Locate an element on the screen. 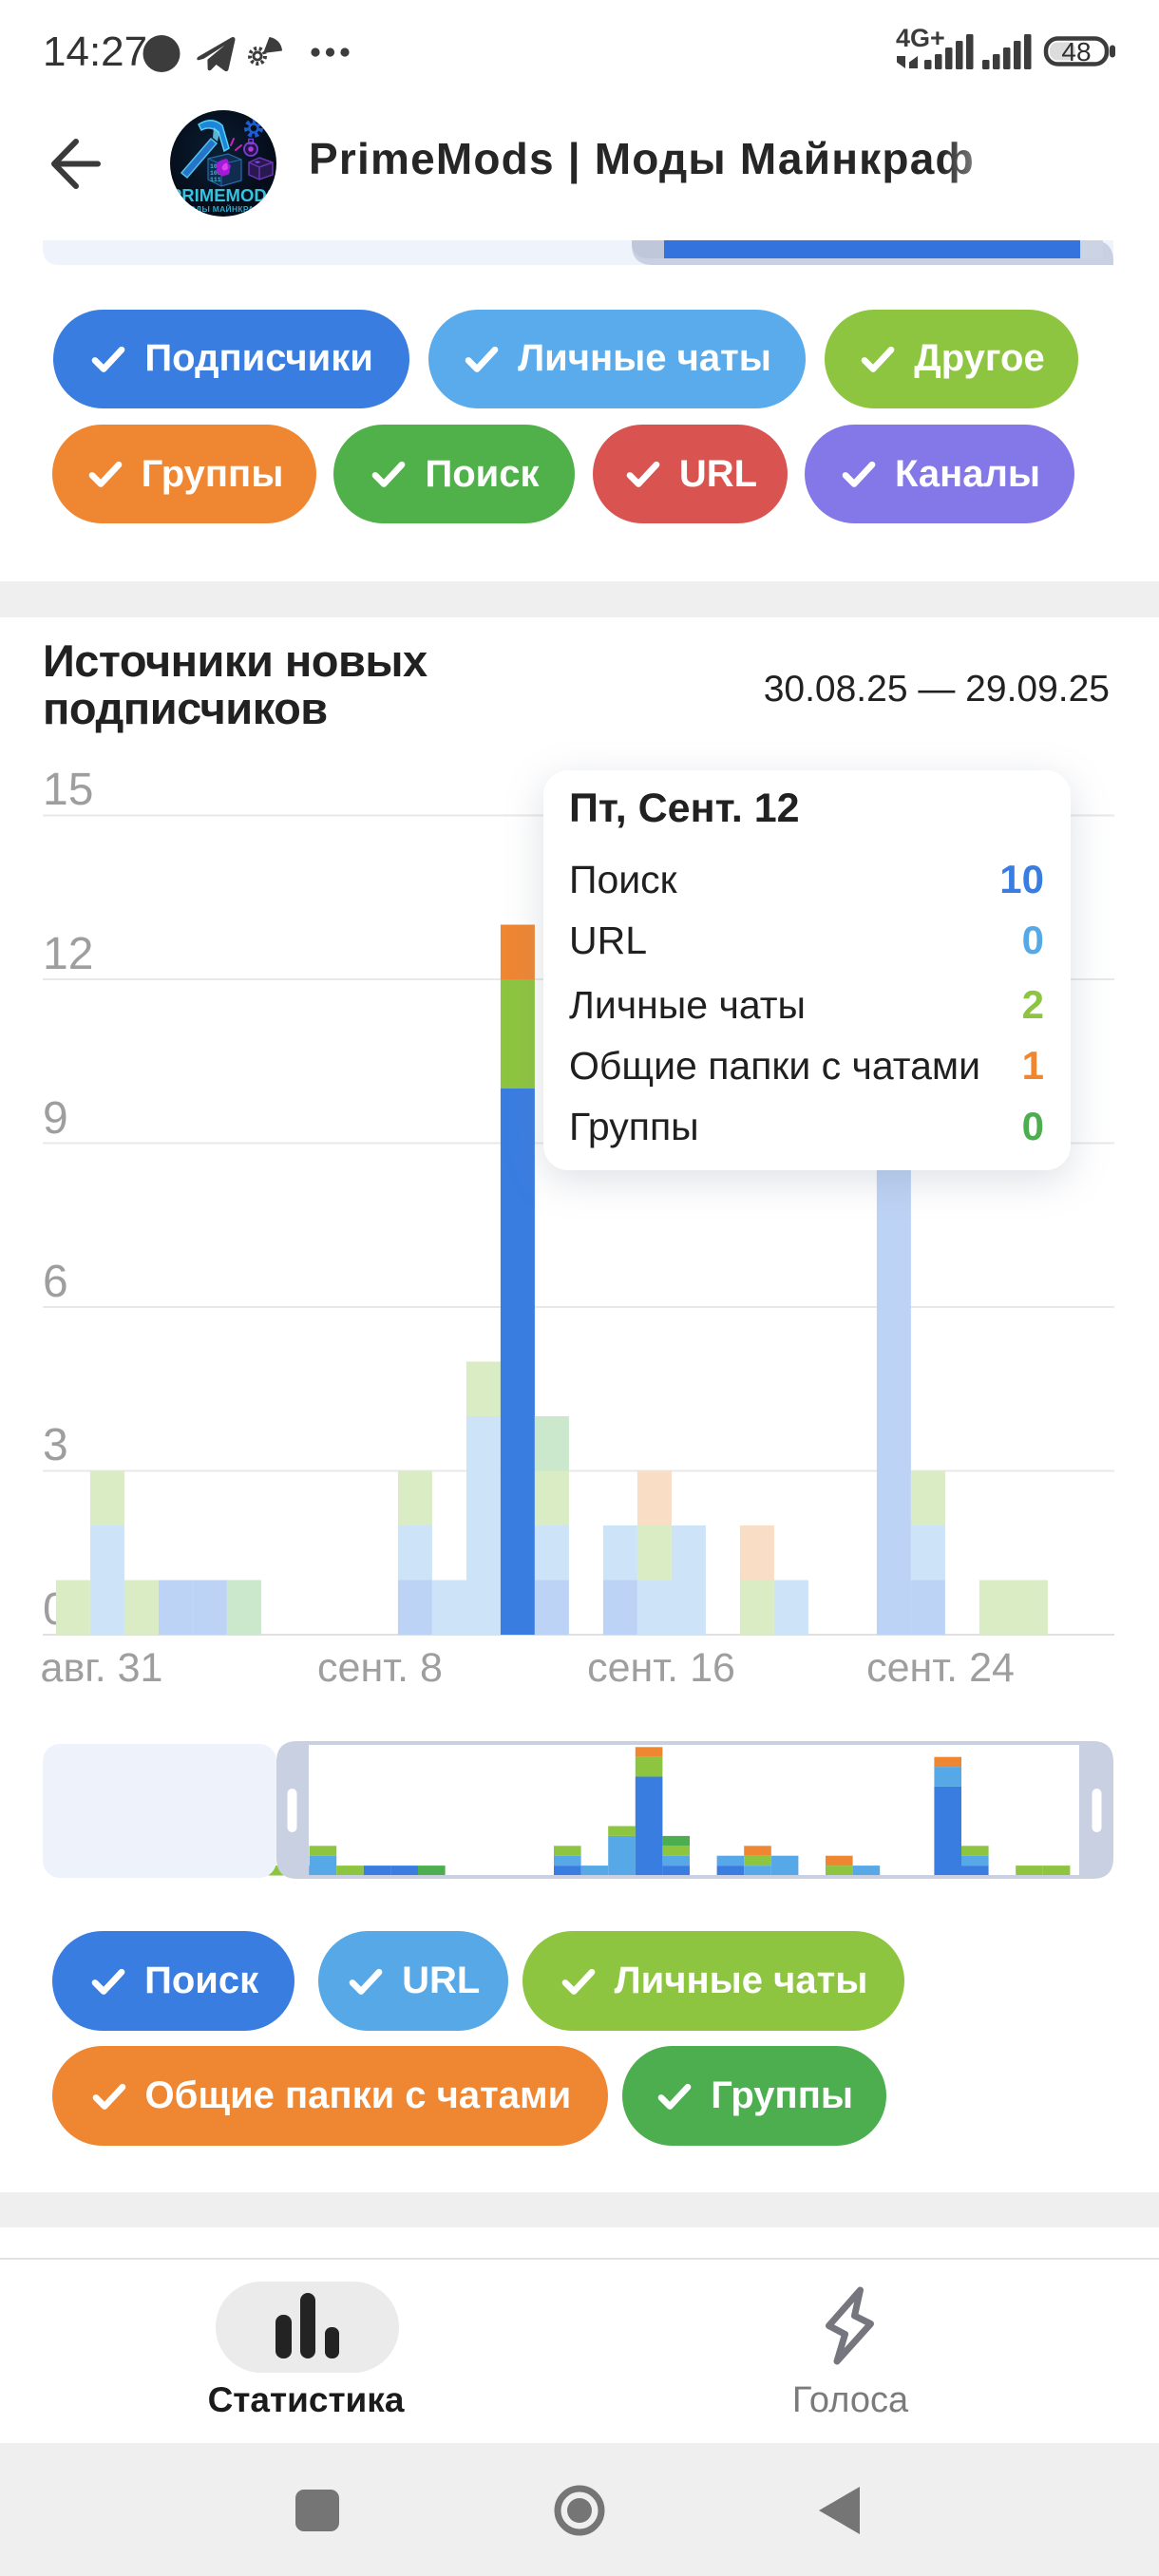  svg-text: 101 is located at coordinates (215, 166).